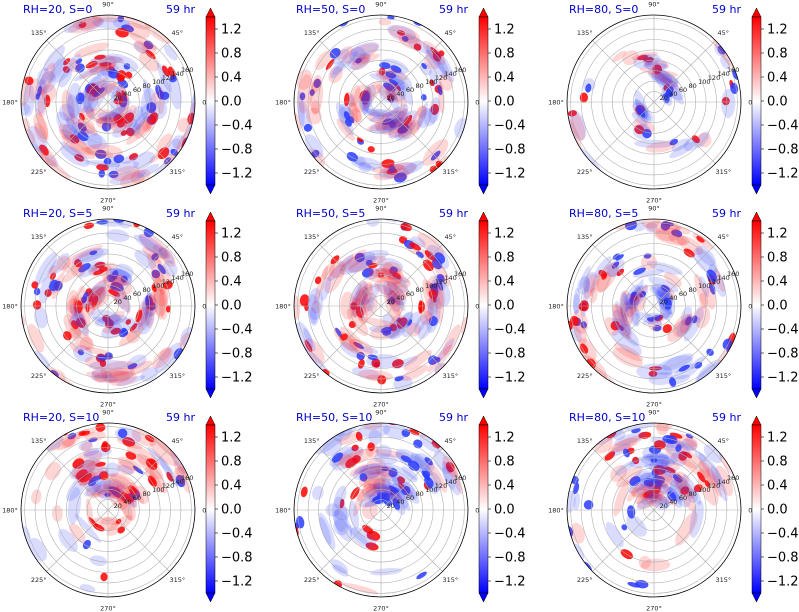 The width and height of the screenshot is (799, 612). Describe the element at coordinates (39, 376) in the screenshot. I see `angular-tick-label: 225°` at that location.